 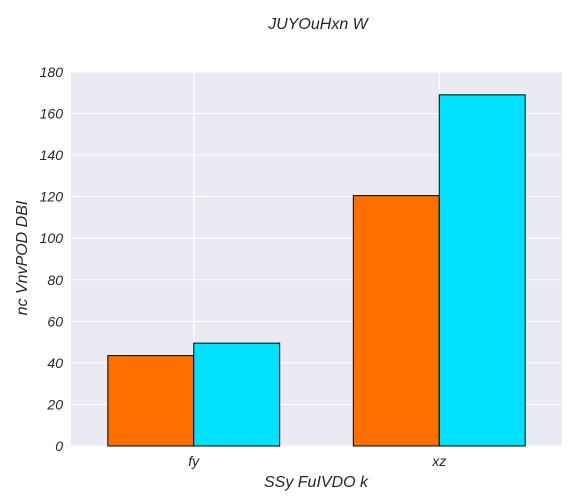 What do you see at coordinates (55, 363) in the screenshot?
I see `y-tick-label: 40` at bounding box center [55, 363].